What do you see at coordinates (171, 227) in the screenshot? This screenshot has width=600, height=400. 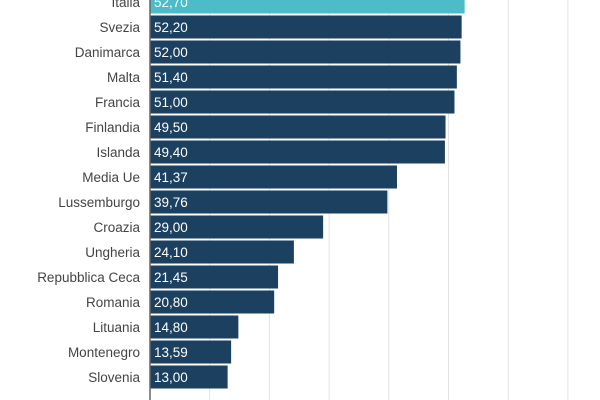 I see `value-label: 29,00` at bounding box center [171, 227].